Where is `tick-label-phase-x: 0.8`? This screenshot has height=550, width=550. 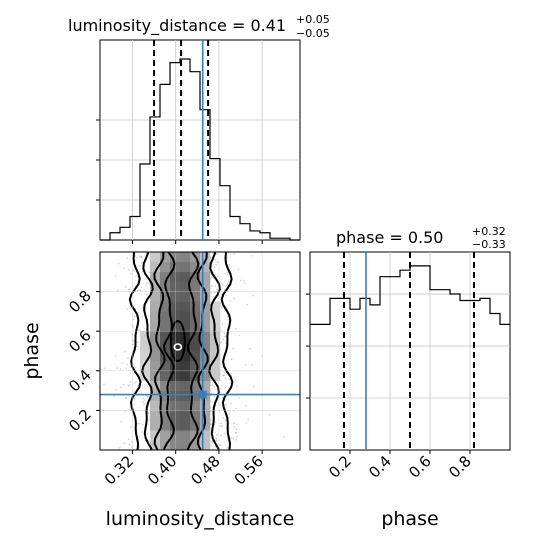 tick-label-phase-x: 0.8 is located at coordinates (460, 467).